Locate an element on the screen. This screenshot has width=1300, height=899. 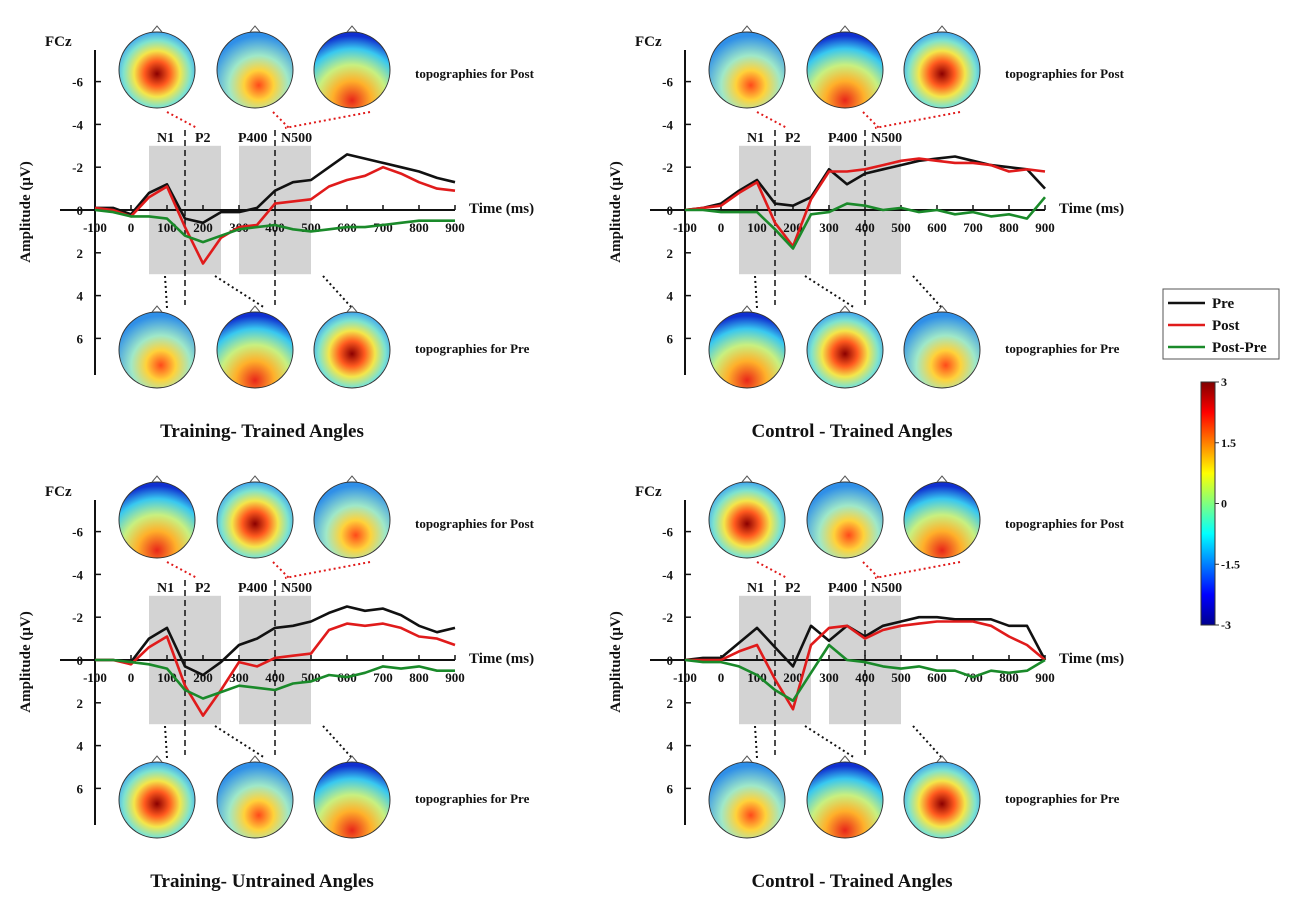
component-label: N500 is located at coordinates (296, 588).